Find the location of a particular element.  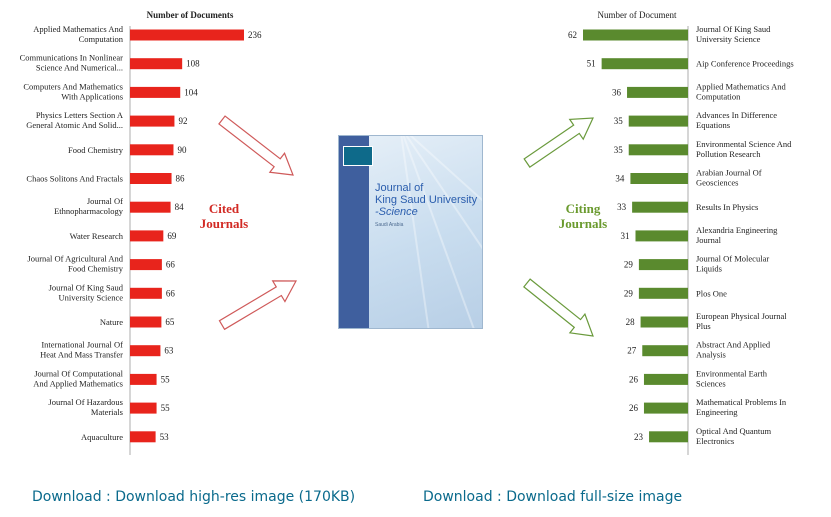

cited-category-label: Ethnopharmacology is located at coordinates (89, 211).